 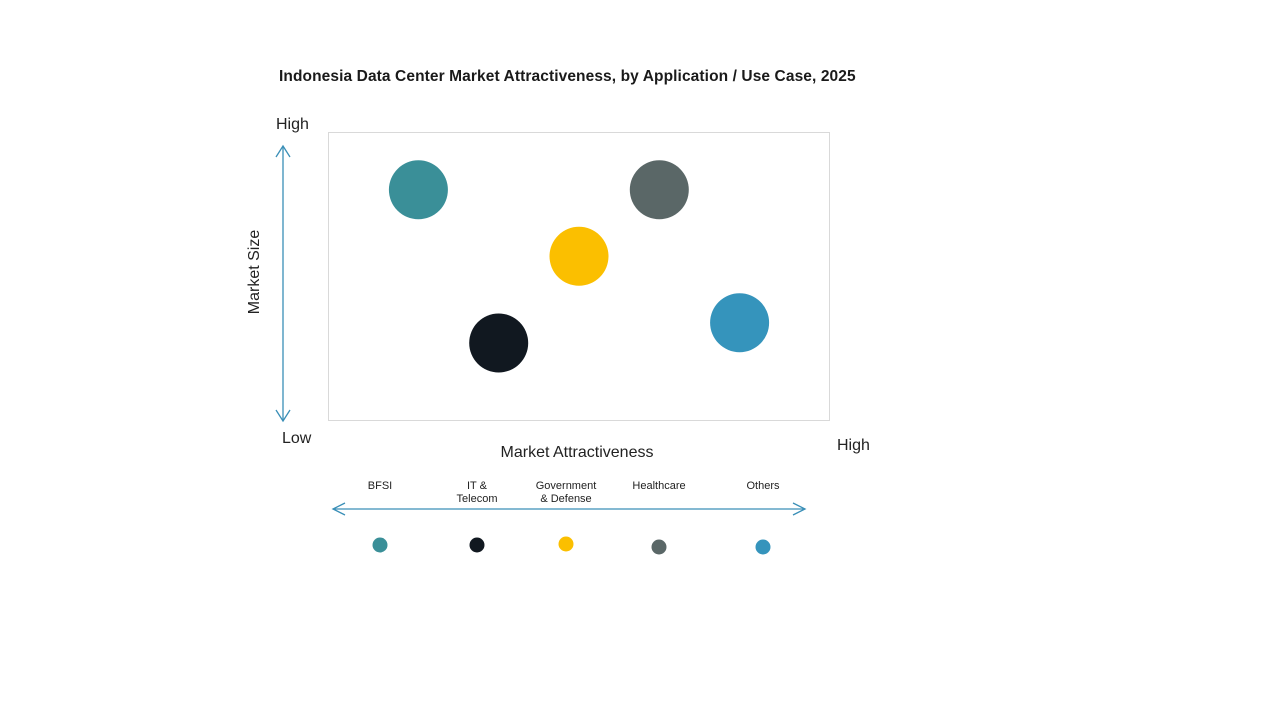 I want to click on legend-dot-it-telecom, so click(x=477, y=545).